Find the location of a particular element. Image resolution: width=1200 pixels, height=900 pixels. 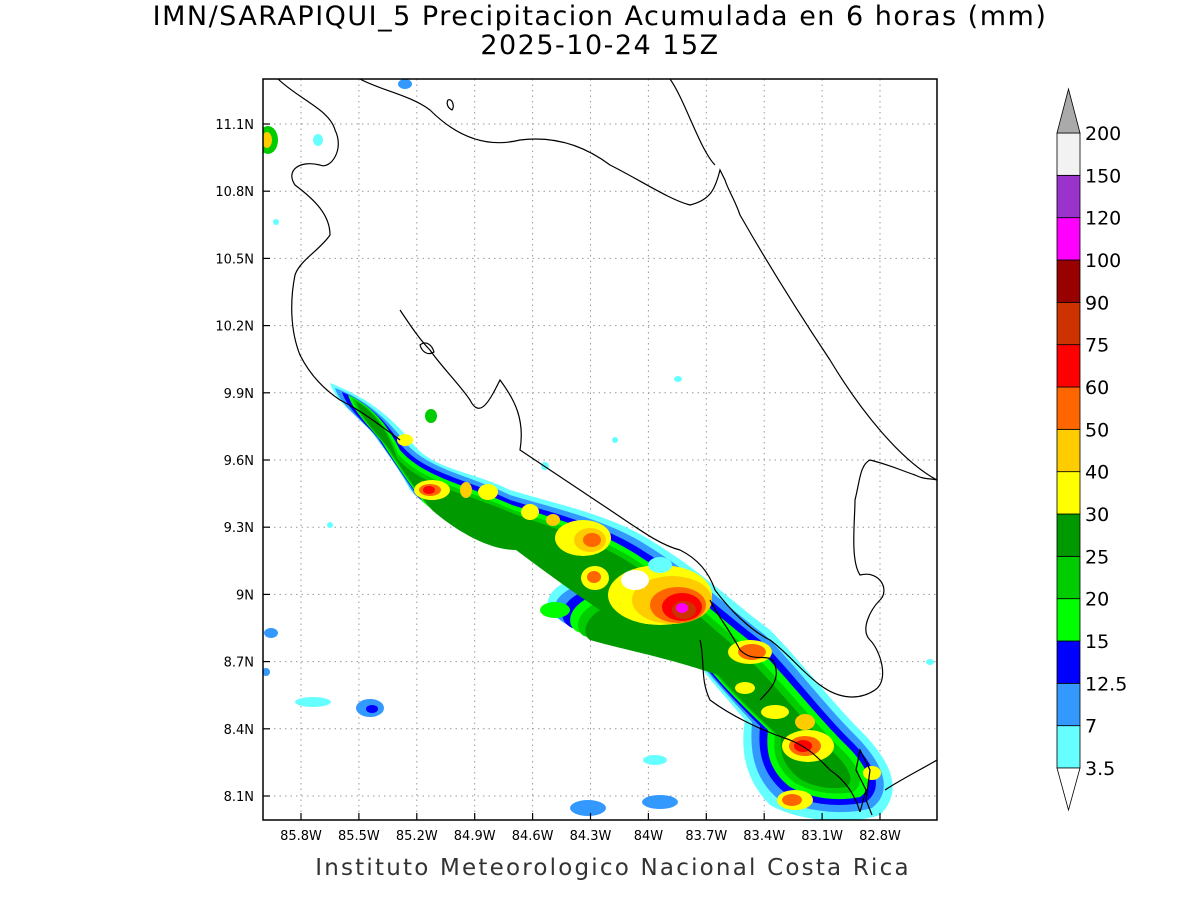

colorbar-over-triangle is located at coordinates (1068, 110).